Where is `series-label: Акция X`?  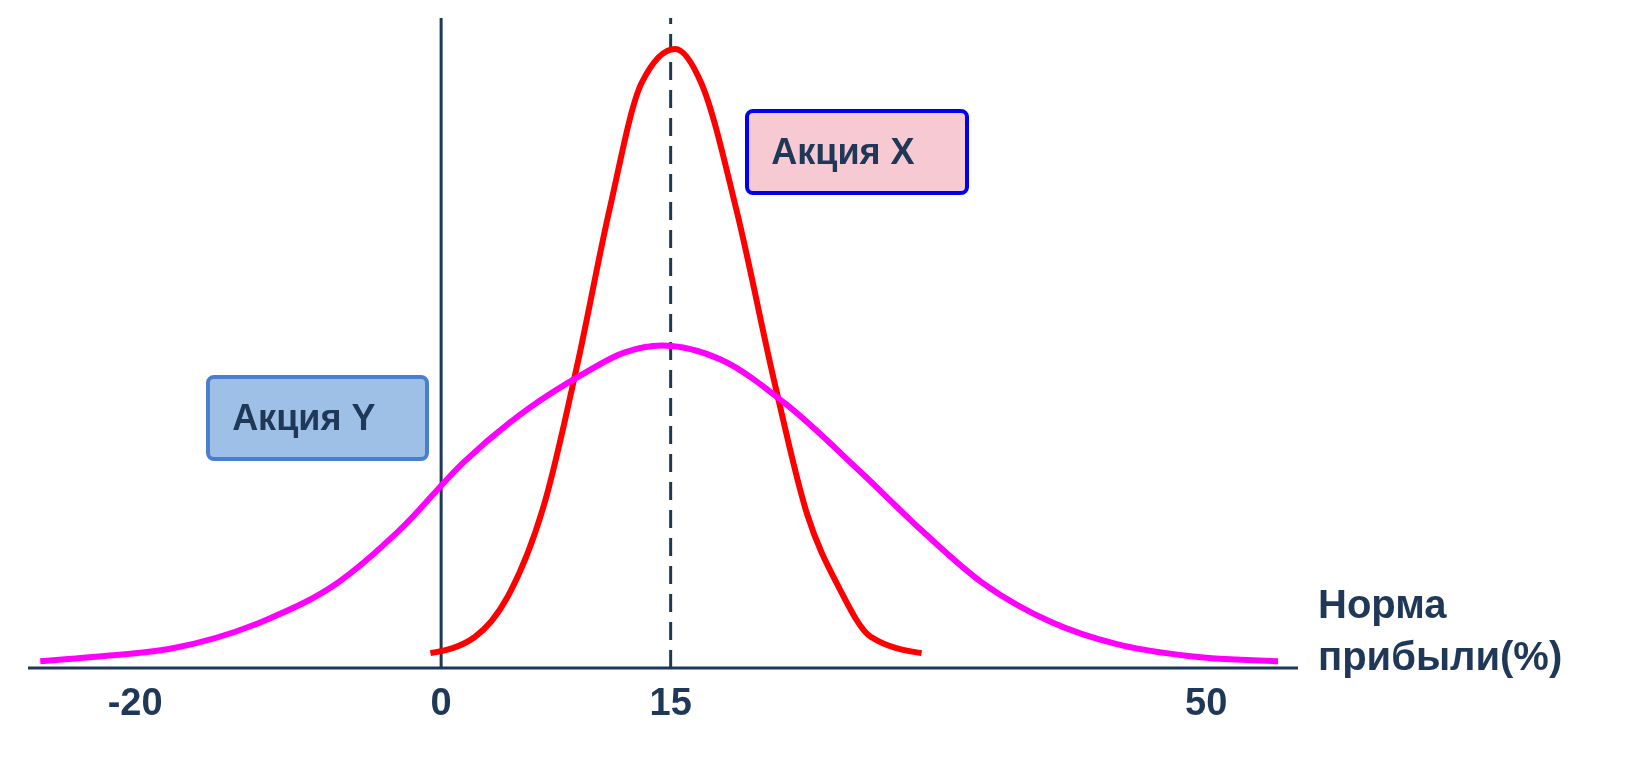
series-label: Акция X is located at coordinates (857, 151).